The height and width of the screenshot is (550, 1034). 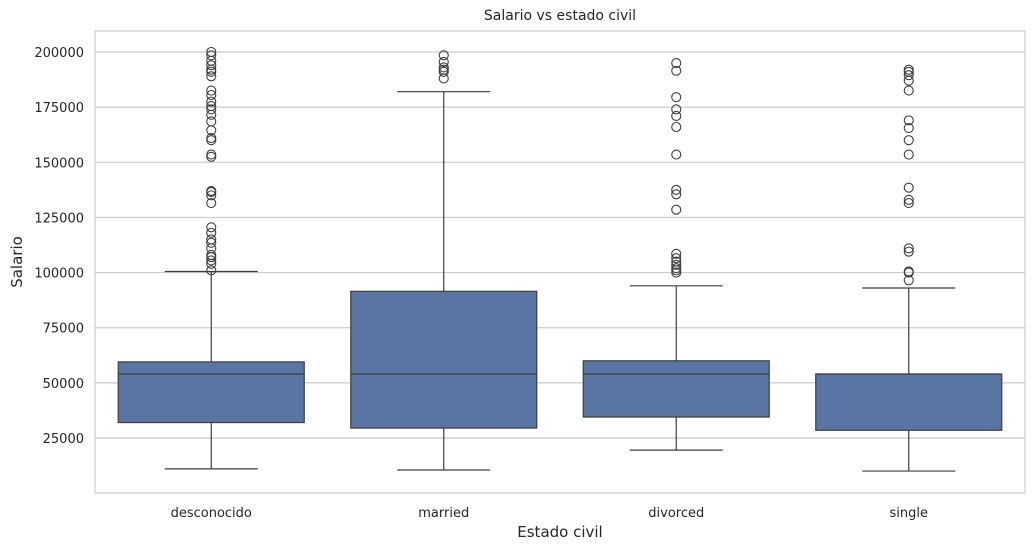 What do you see at coordinates (443, 513) in the screenshot?
I see `x-tick-label: married` at bounding box center [443, 513].